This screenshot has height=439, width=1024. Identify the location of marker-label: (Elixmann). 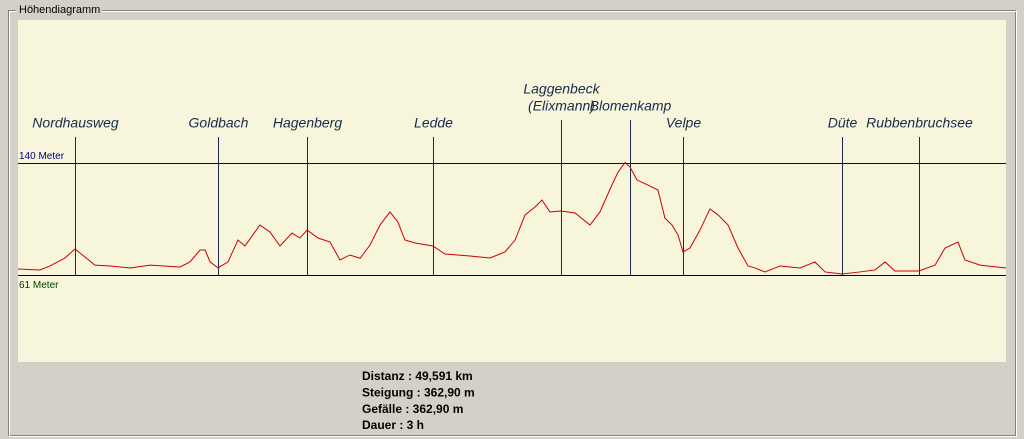
(561, 106).